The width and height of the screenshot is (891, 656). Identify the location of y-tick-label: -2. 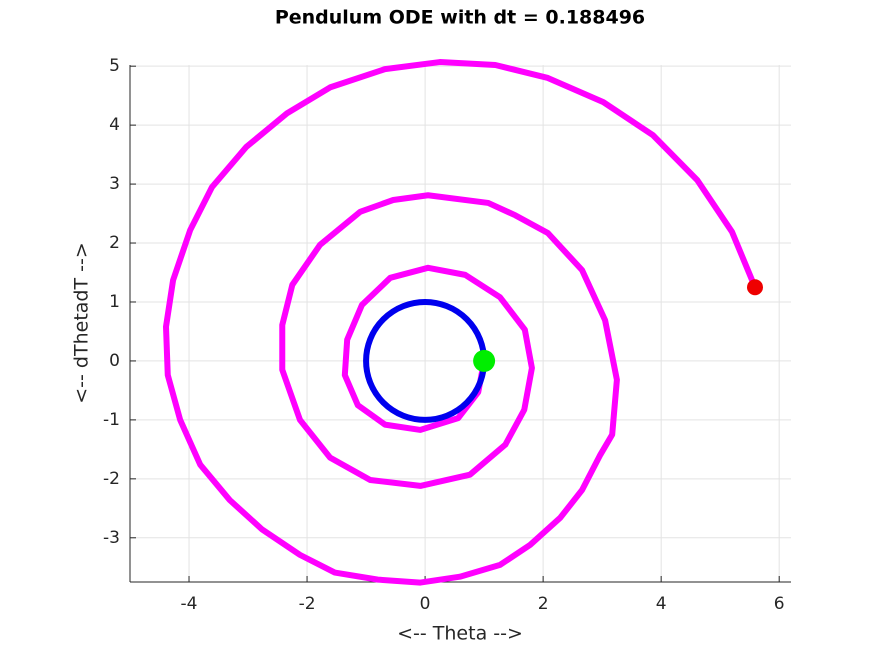
(111, 479).